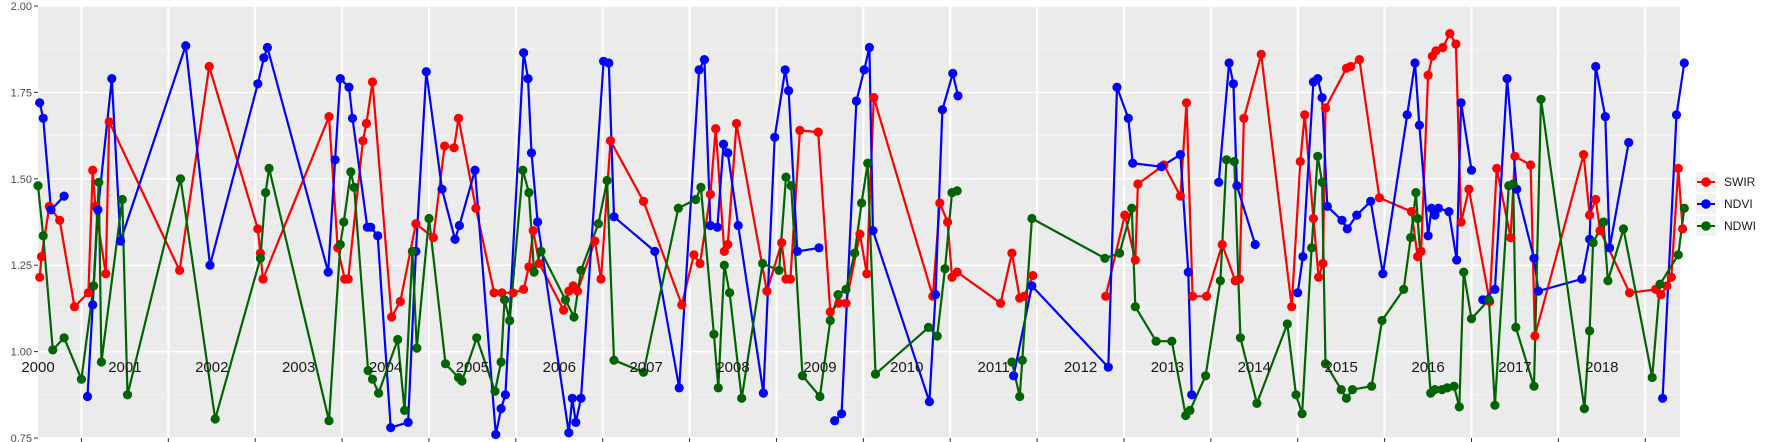  I want to click on year-label: 2009, so click(819, 367).